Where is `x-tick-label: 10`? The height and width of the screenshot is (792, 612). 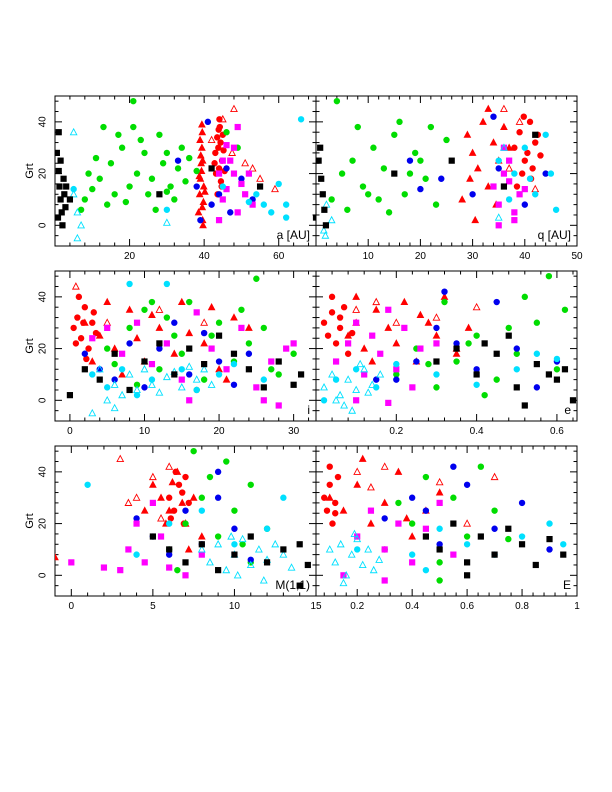 x-tick-label: 10 is located at coordinates (235, 606).